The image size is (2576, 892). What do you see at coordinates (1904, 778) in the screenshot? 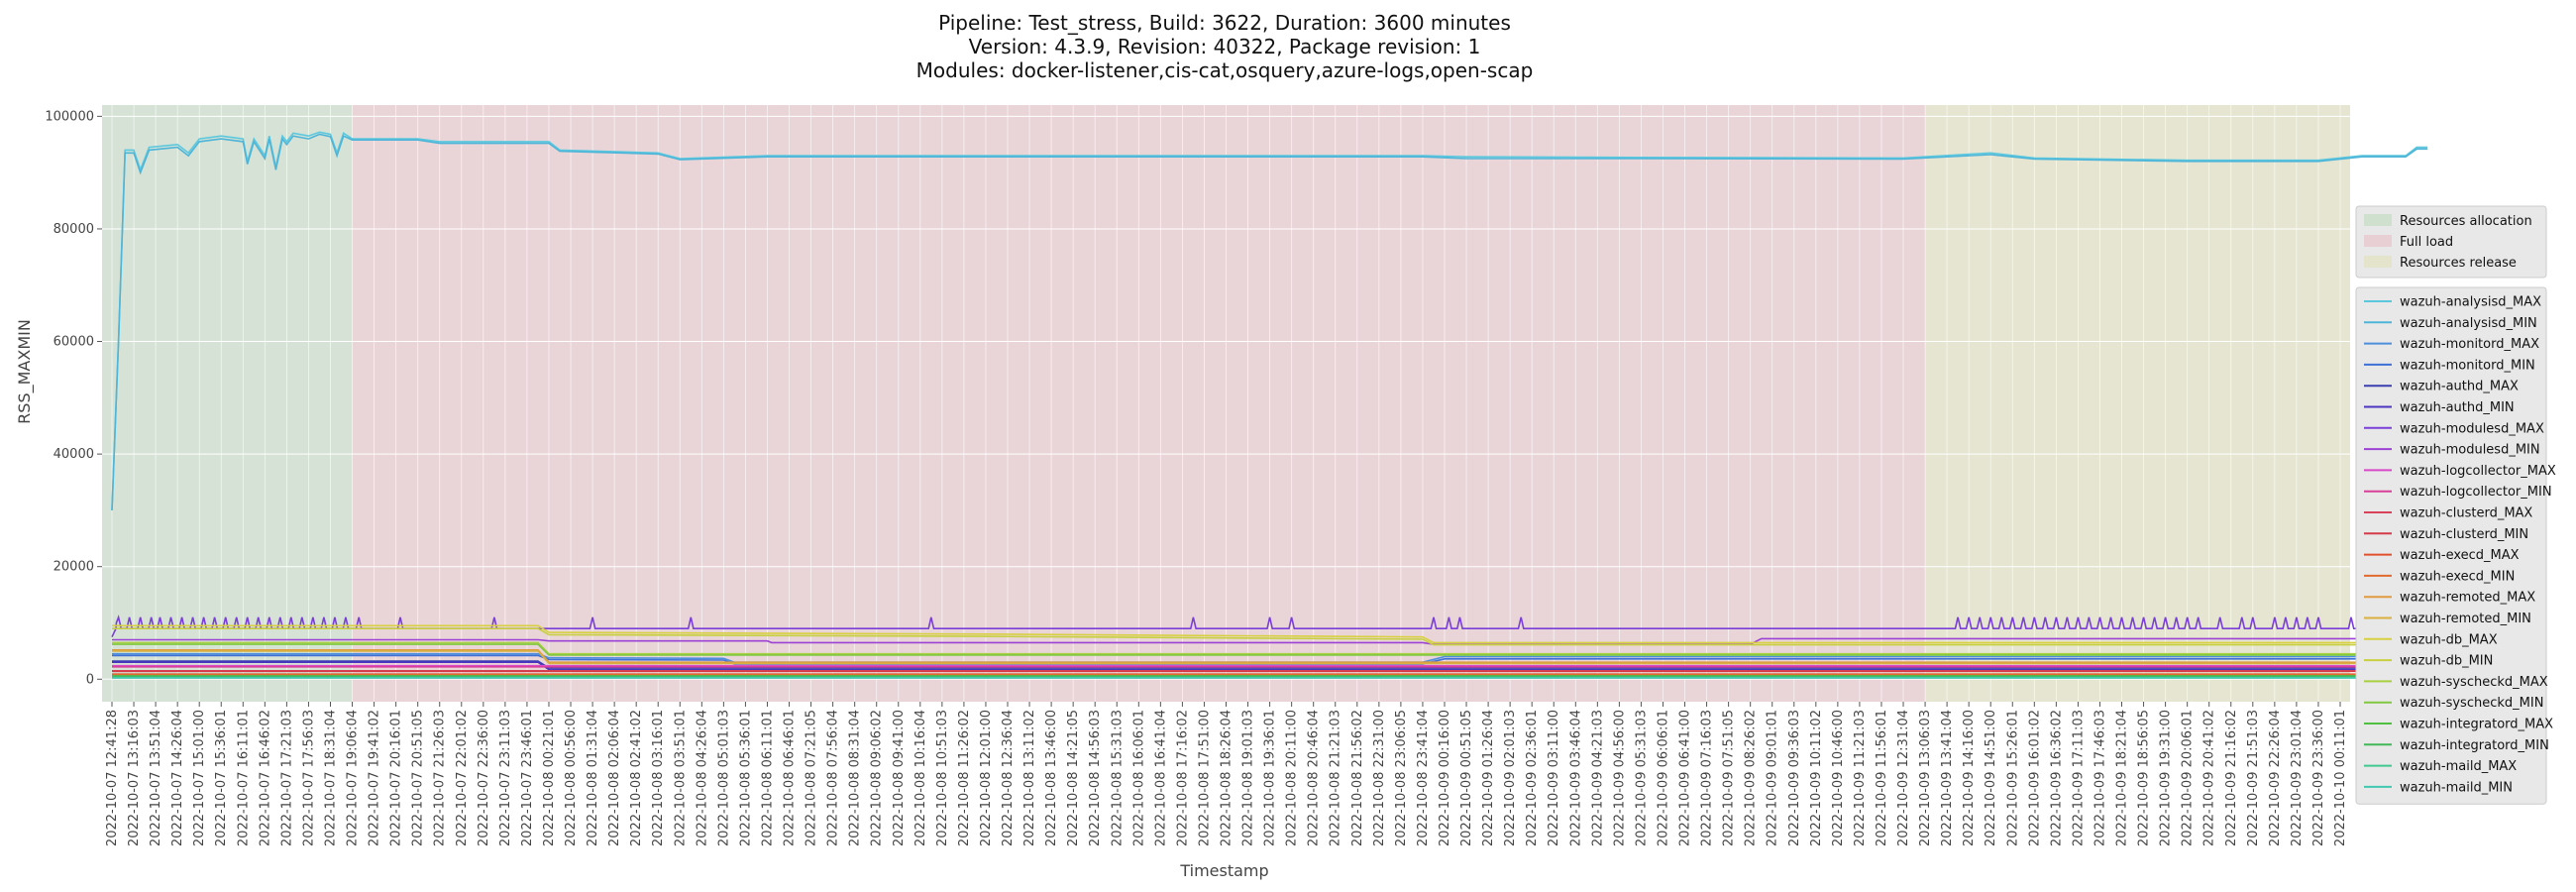
I see `x-tick-label: 2022-10-09 12:31:04` at bounding box center [1904, 778].